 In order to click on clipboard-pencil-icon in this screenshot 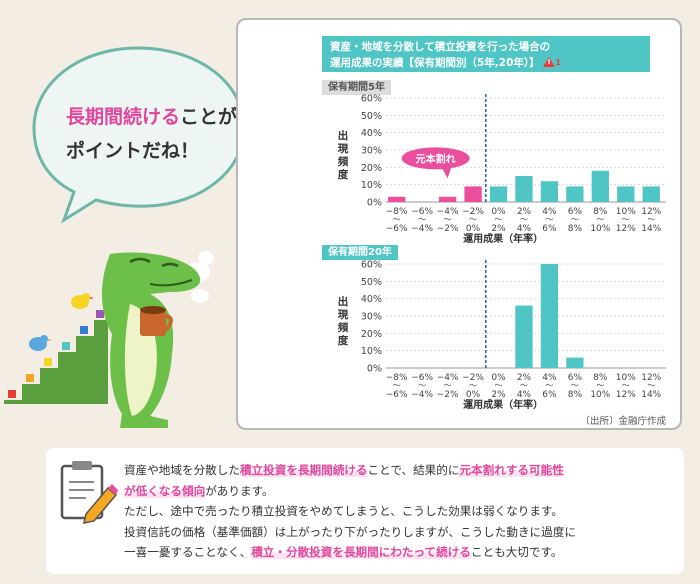, I will do `click(89, 492)`.